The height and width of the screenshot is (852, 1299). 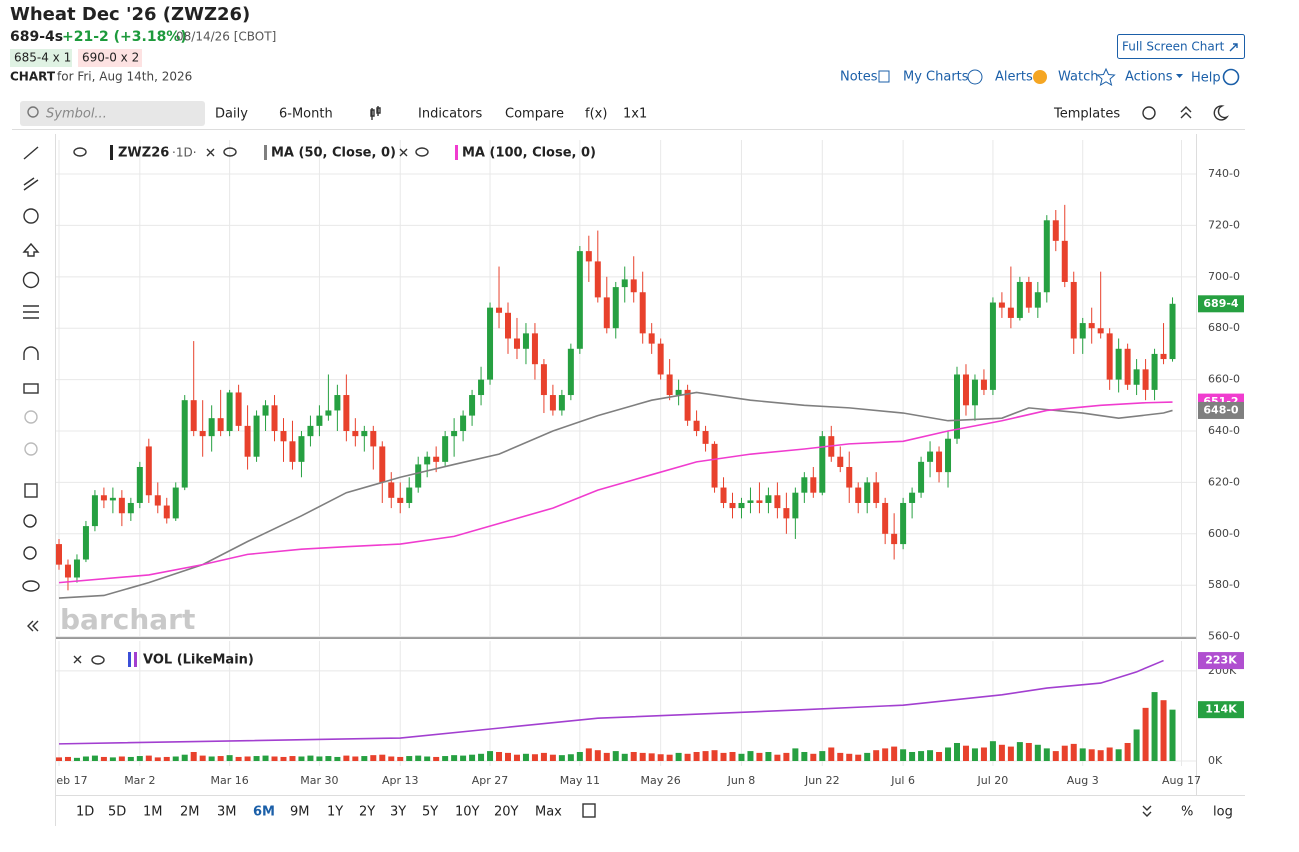 I want to click on caret, so click(x=1179, y=76).